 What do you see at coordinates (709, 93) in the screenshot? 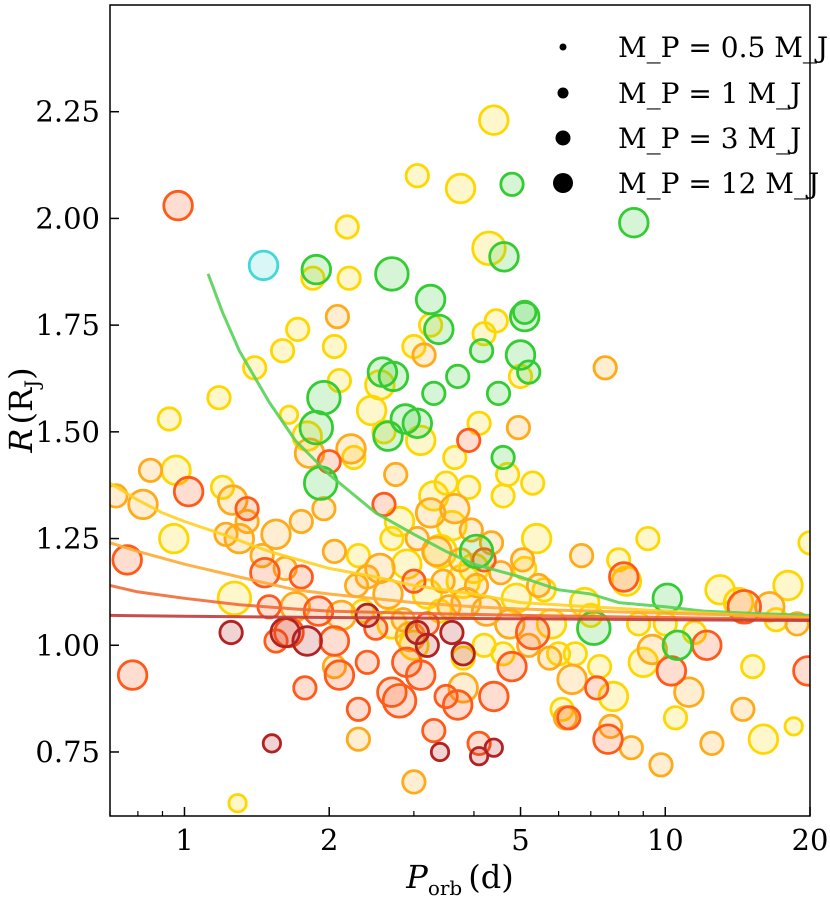
I see `legend-label: M_P = 1 M_J` at bounding box center [709, 93].